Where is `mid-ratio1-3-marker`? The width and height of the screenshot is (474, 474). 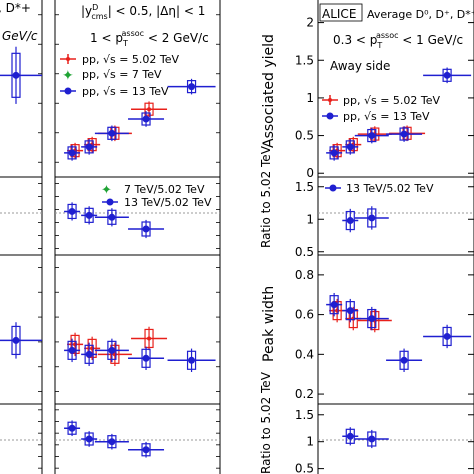 mid-ratio1-3-marker is located at coordinates (146, 229).